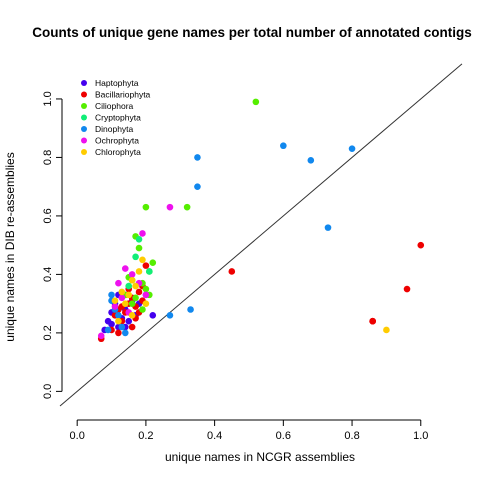 The image size is (480, 480). What do you see at coordinates (118, 118) in the screenshot?
I see `legend-label: Cryptophyta` at bounding box center [118, 118].